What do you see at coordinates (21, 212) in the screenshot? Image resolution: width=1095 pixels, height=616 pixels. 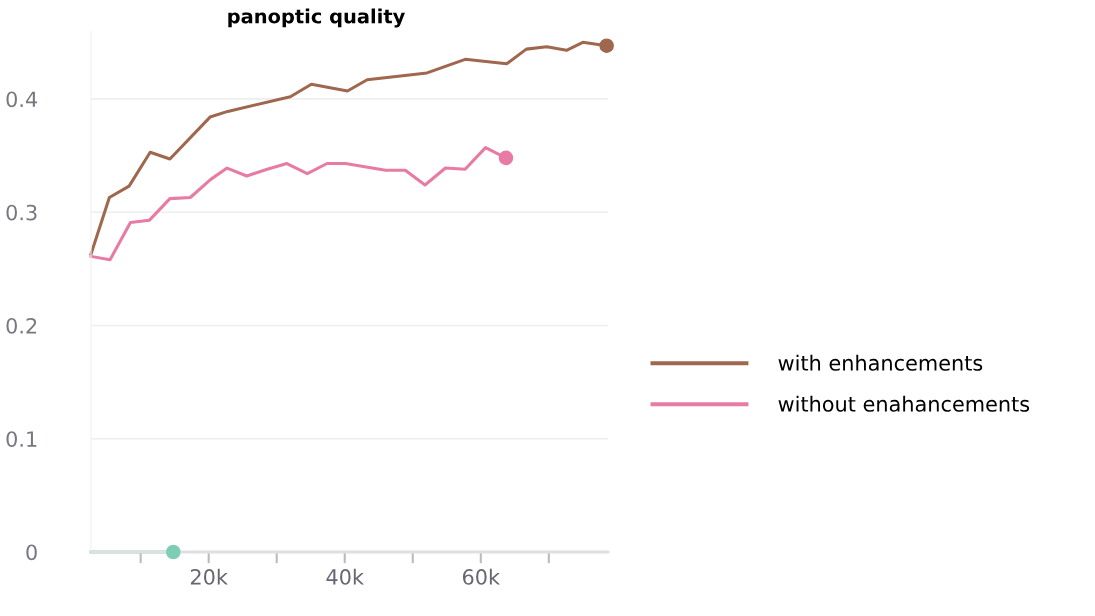 I see `y-tick-label: 0.3` at bounding box center [21, 212].